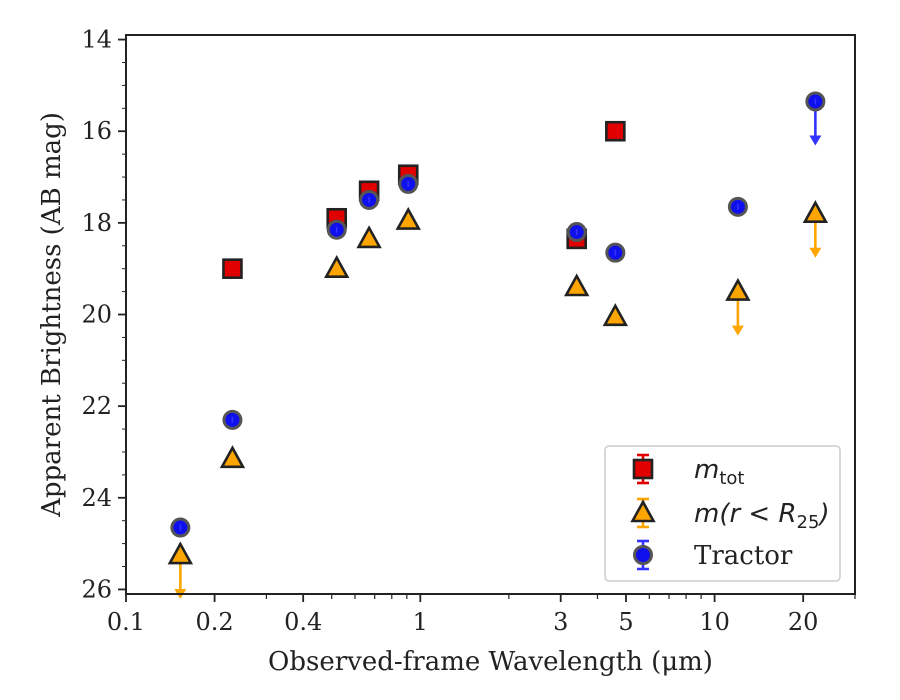 The width and height of the screenshot is (900, 700). Describe the element at coordinates (714, 622) in the screenshot. I see `x-tick-label: 10` at that location.